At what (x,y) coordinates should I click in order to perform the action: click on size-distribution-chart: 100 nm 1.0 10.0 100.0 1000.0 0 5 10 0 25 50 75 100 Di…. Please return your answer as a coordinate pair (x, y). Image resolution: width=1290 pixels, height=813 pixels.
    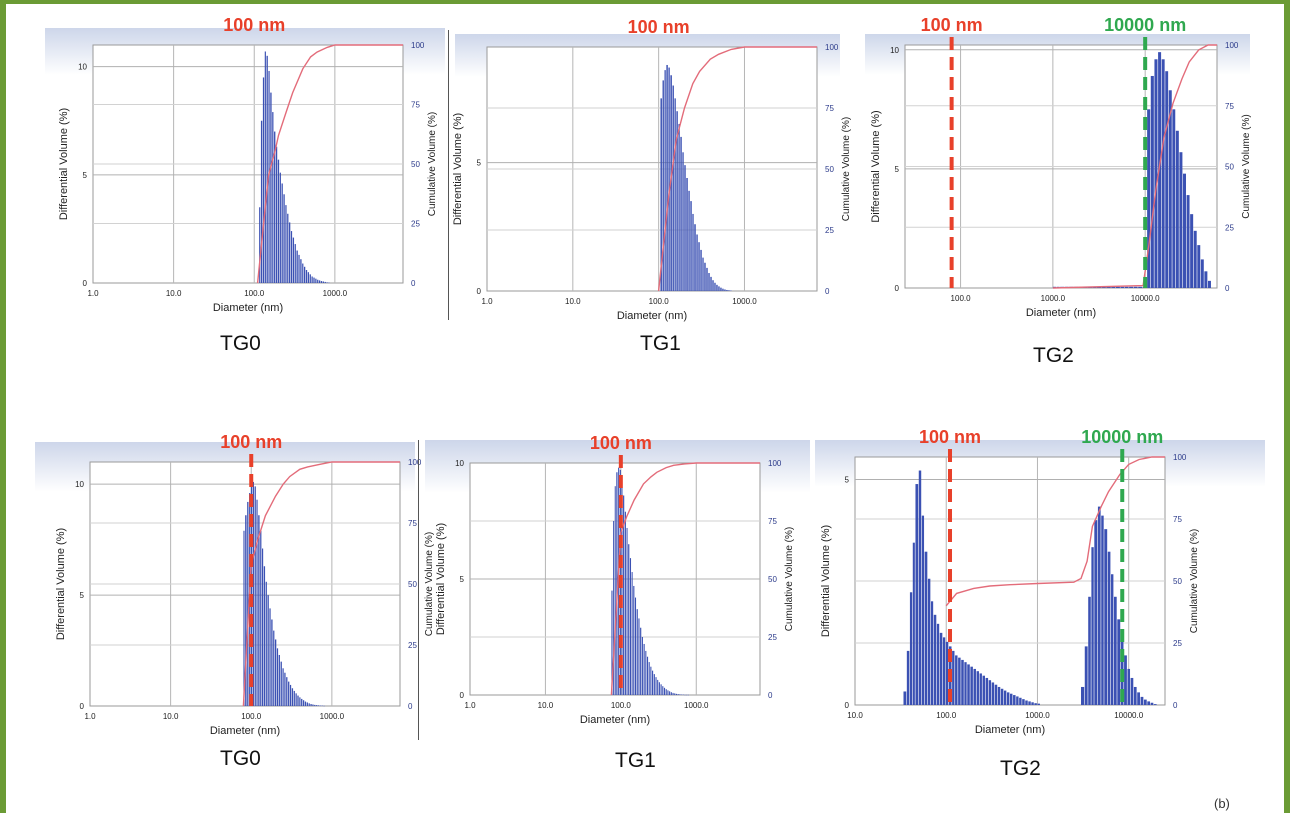
    Looking at the image, I should click on (235, 585).